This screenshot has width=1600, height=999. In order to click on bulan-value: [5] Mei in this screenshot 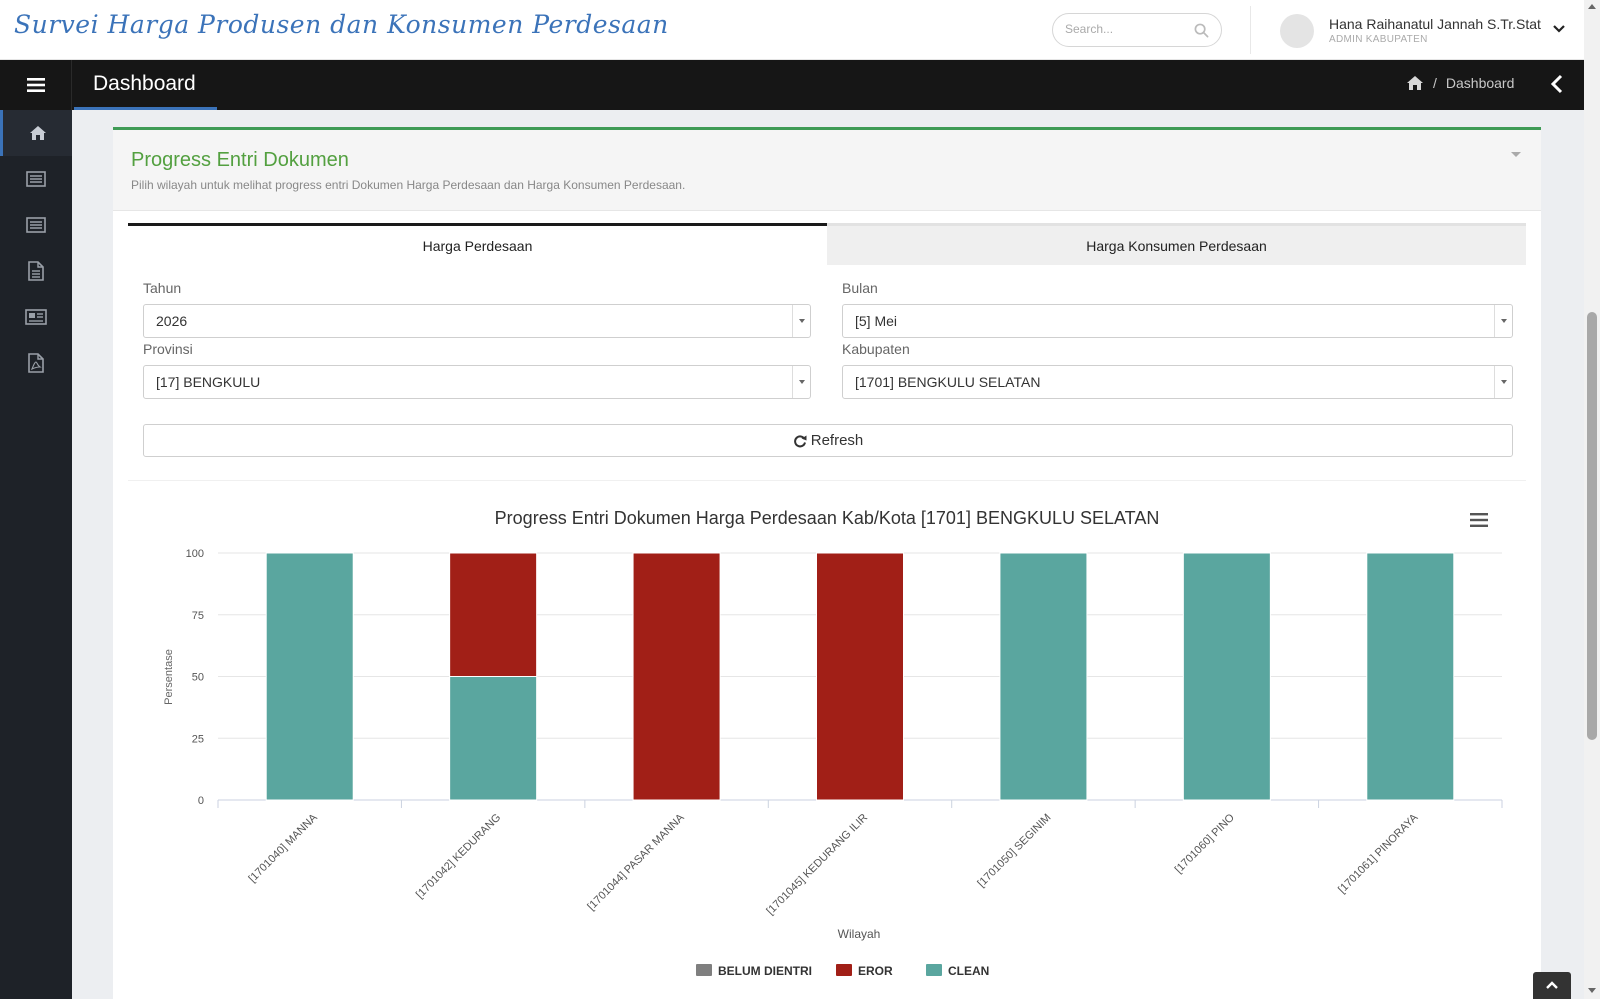, I will do `click(876, 321)`.